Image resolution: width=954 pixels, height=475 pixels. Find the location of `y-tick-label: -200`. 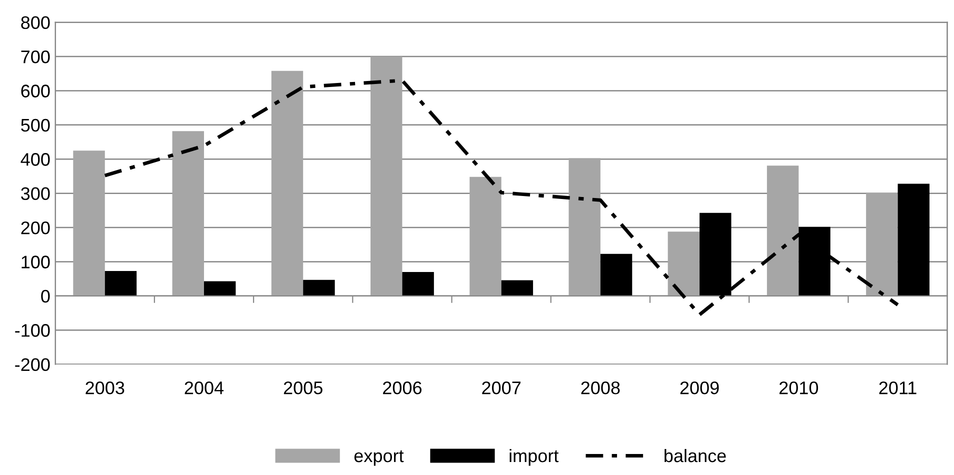

y-tick-label: -200 is located at coordinates (32, 365).